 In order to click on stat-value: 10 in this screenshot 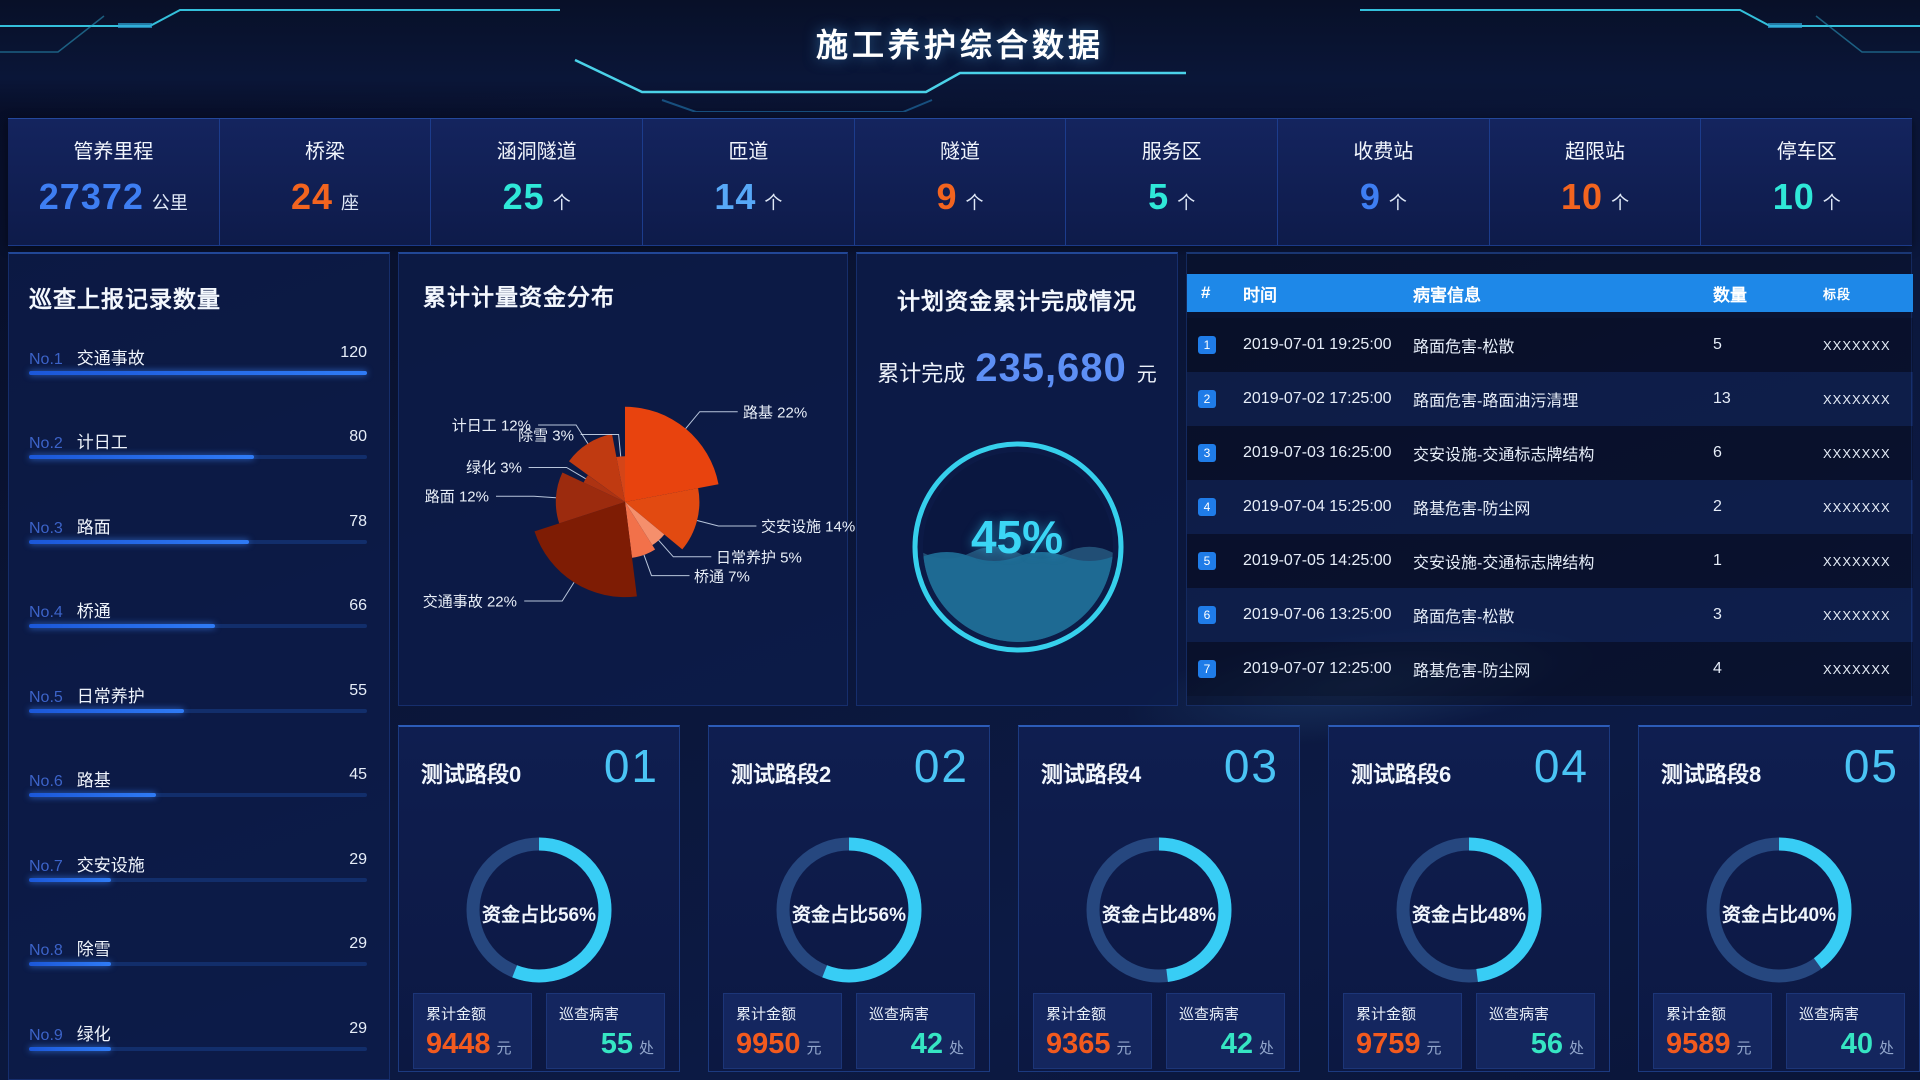, I will do `click(1582, 196)`.